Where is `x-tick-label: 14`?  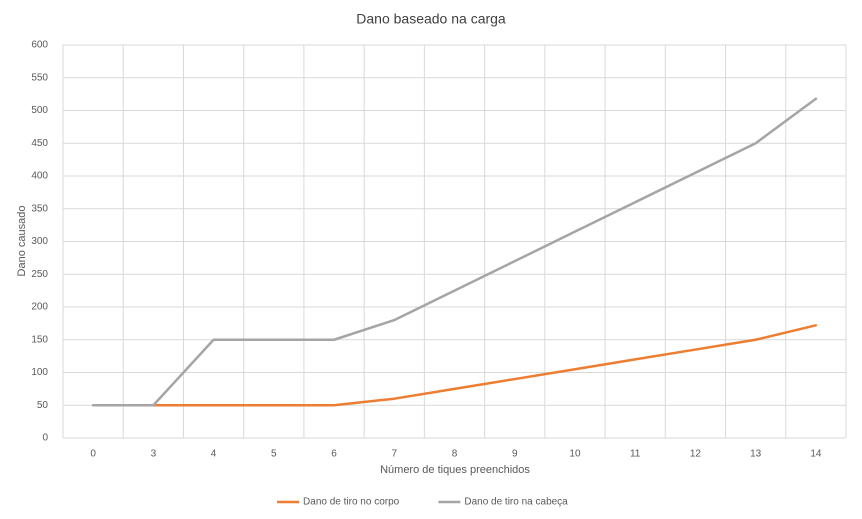
x-tick-label: 14 is located at coordinates (816, 454).